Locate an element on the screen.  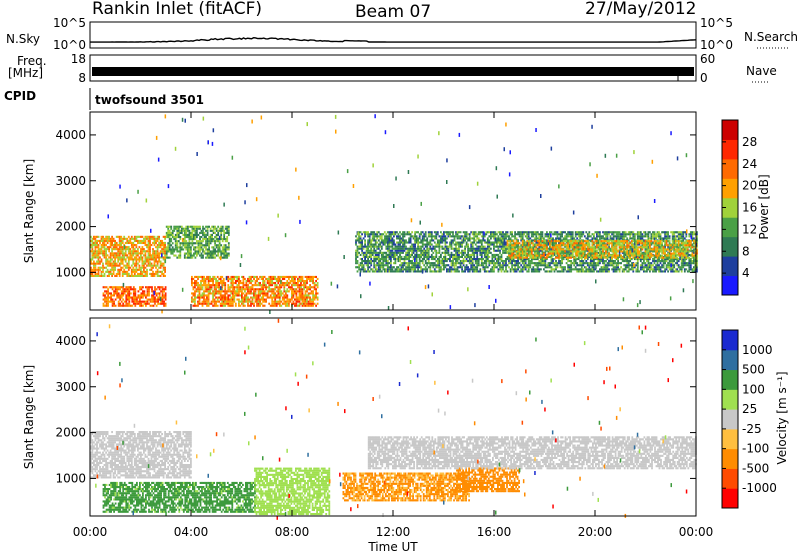
nsearch-label: N.Search is located at coordinates (771, 37).